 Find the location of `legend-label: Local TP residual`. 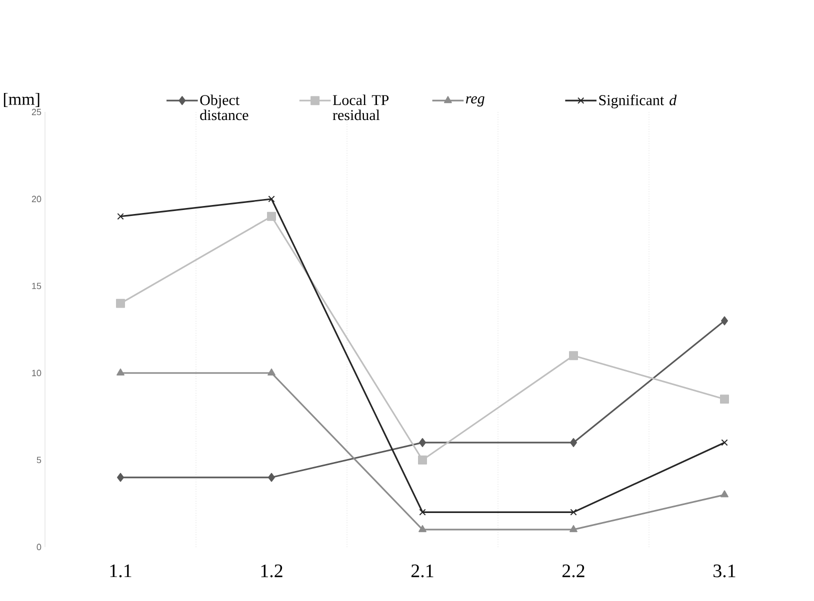

legend-label: Local TP residual is located at coordinates (360, 107).